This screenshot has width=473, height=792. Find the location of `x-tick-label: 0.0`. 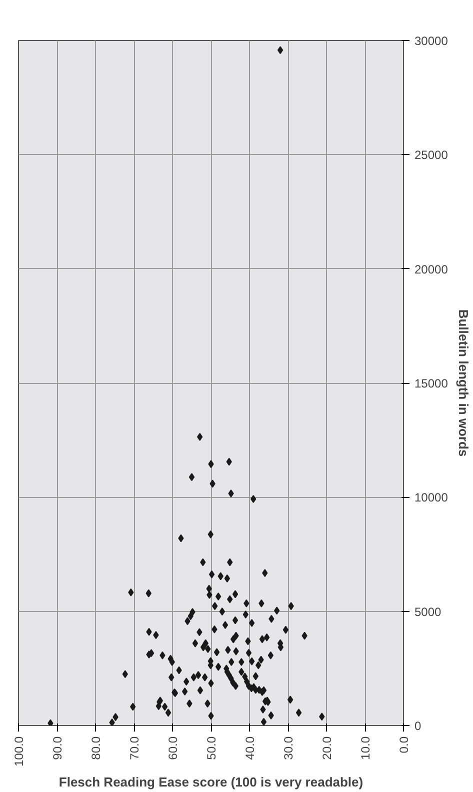

x-tick-label: 0.0 is located at coordinates (404, 745).